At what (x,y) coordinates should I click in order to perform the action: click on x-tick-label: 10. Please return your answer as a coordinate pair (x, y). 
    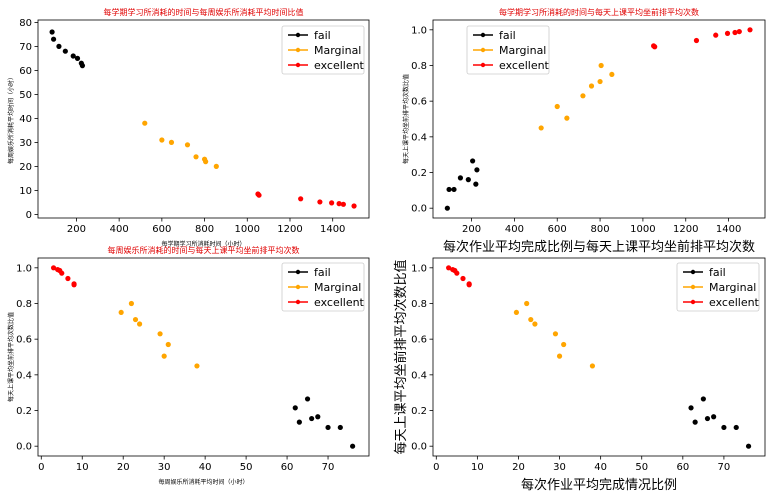
    Looking at the image, I should click on (477, 467).